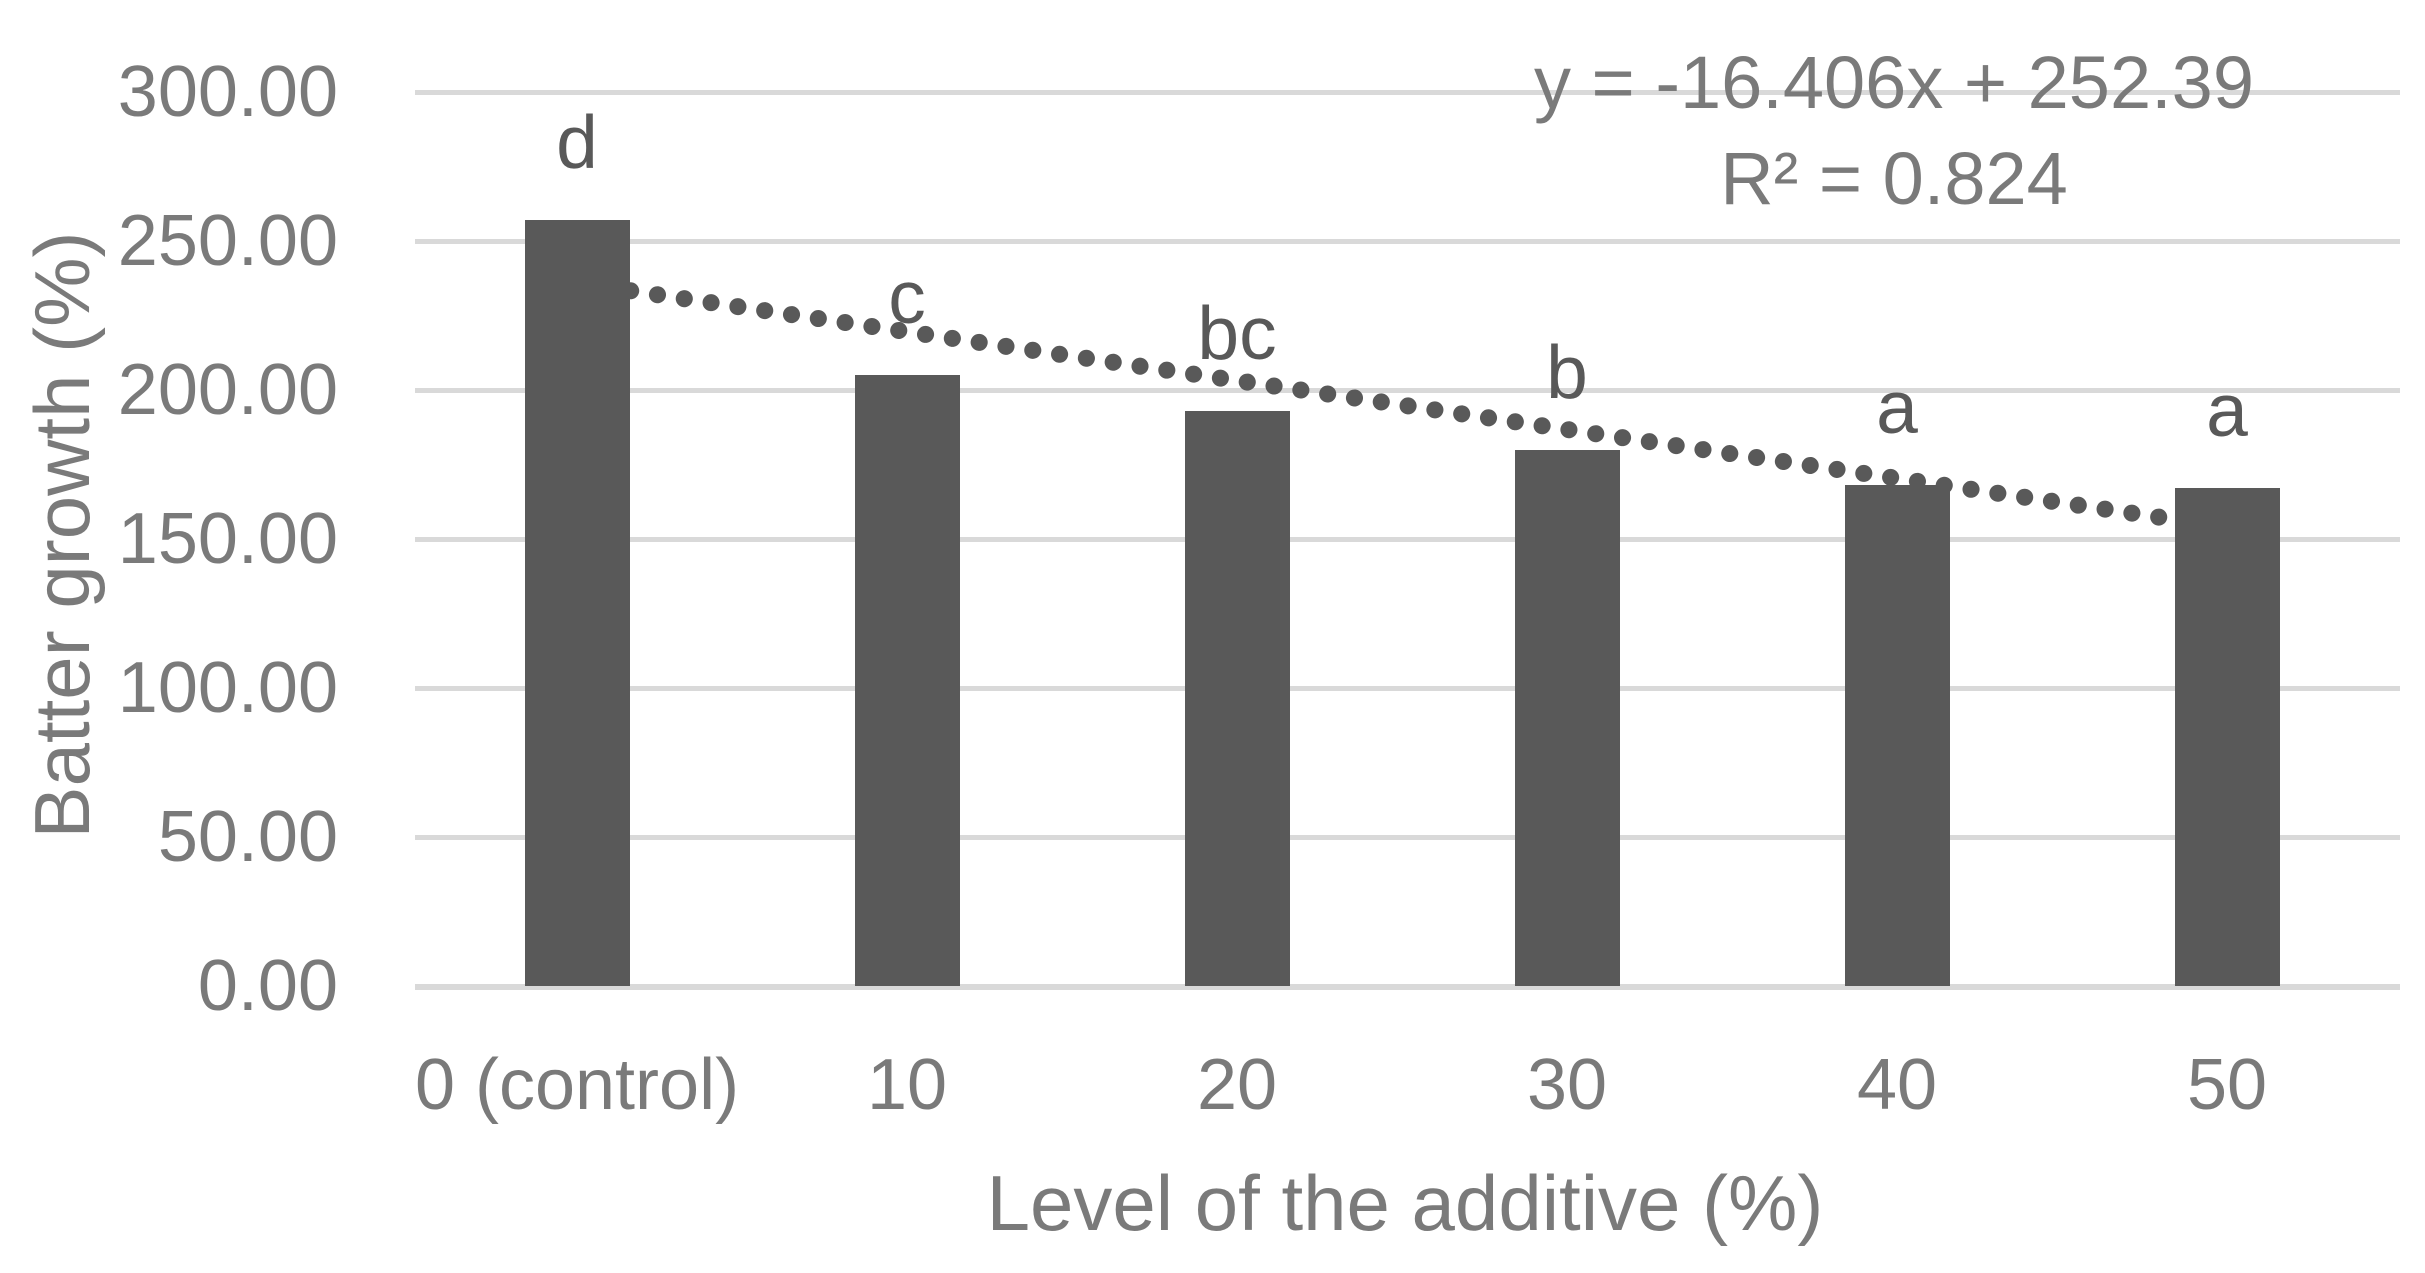 The image size is (2425, 1273). What do you see at coordinates (227, 390) in the screenshot?
I see `y-tick-label: 200.00` at bounding box center [227, 390].